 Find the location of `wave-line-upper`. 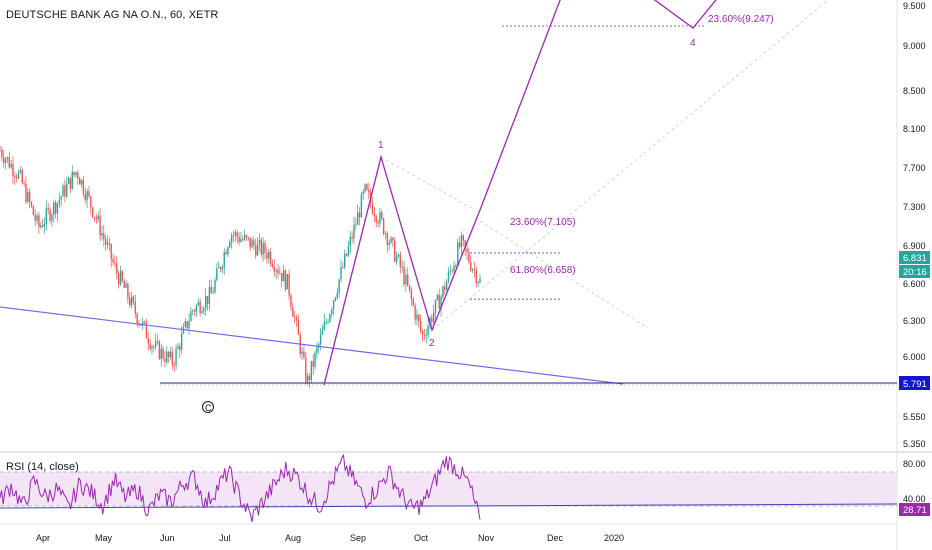

wave-line-upper is located at coordinates (684, 14).